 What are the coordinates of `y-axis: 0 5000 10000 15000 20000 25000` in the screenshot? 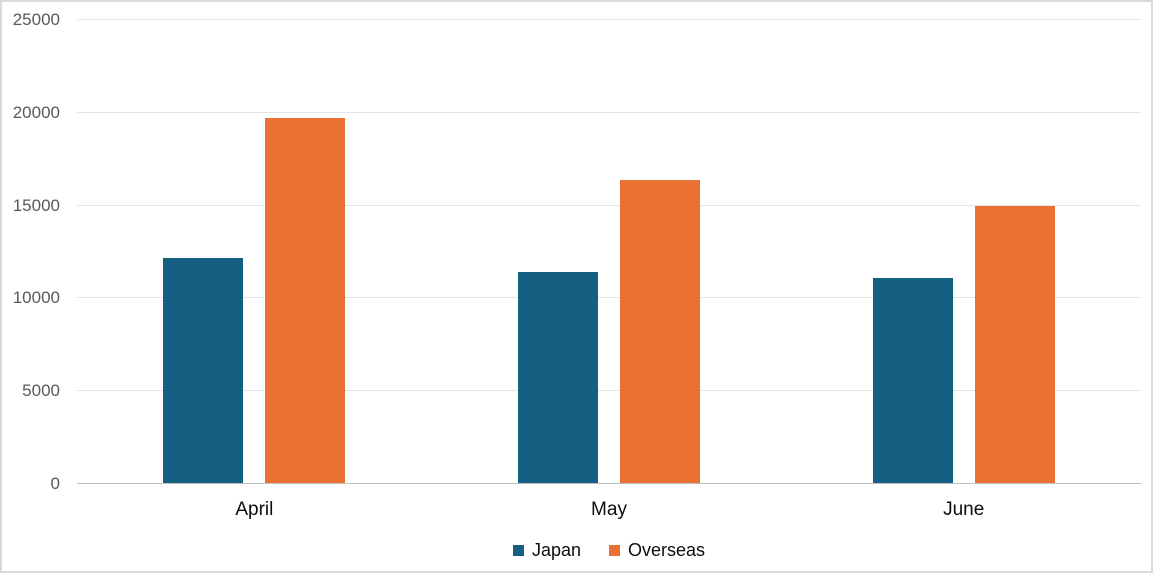 It's located at (31, 251).